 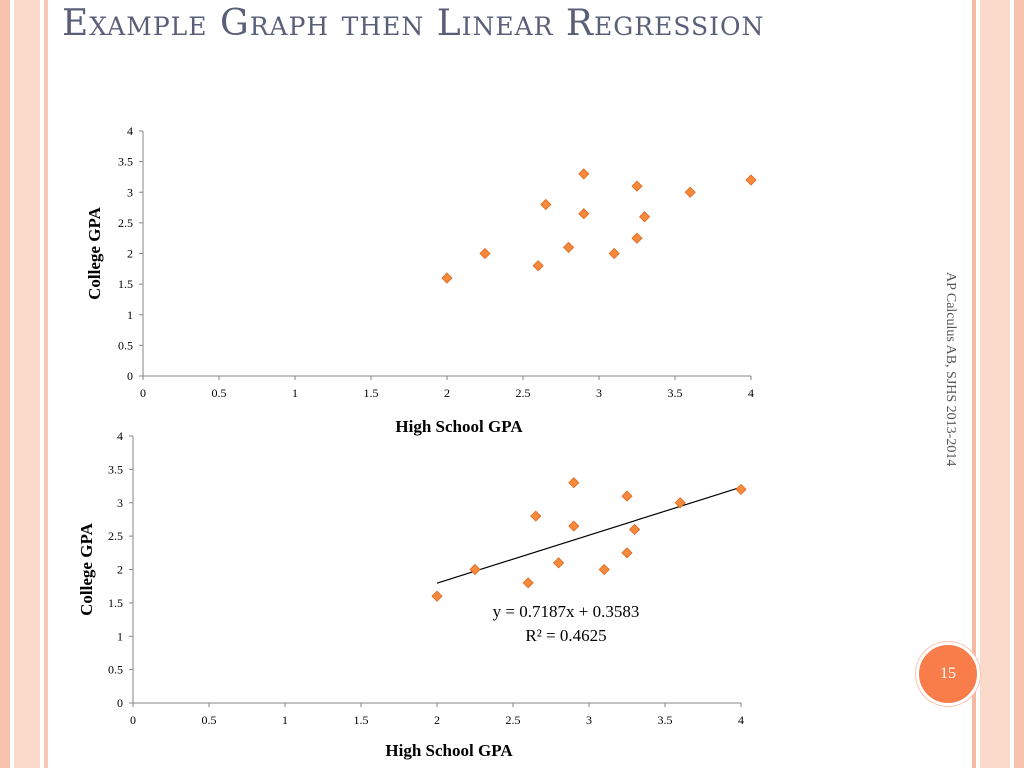 What do you see at coordinates (948, 674) in the screenshot?
I see `page-number-badge: 15` at bounding box center [948, 674].